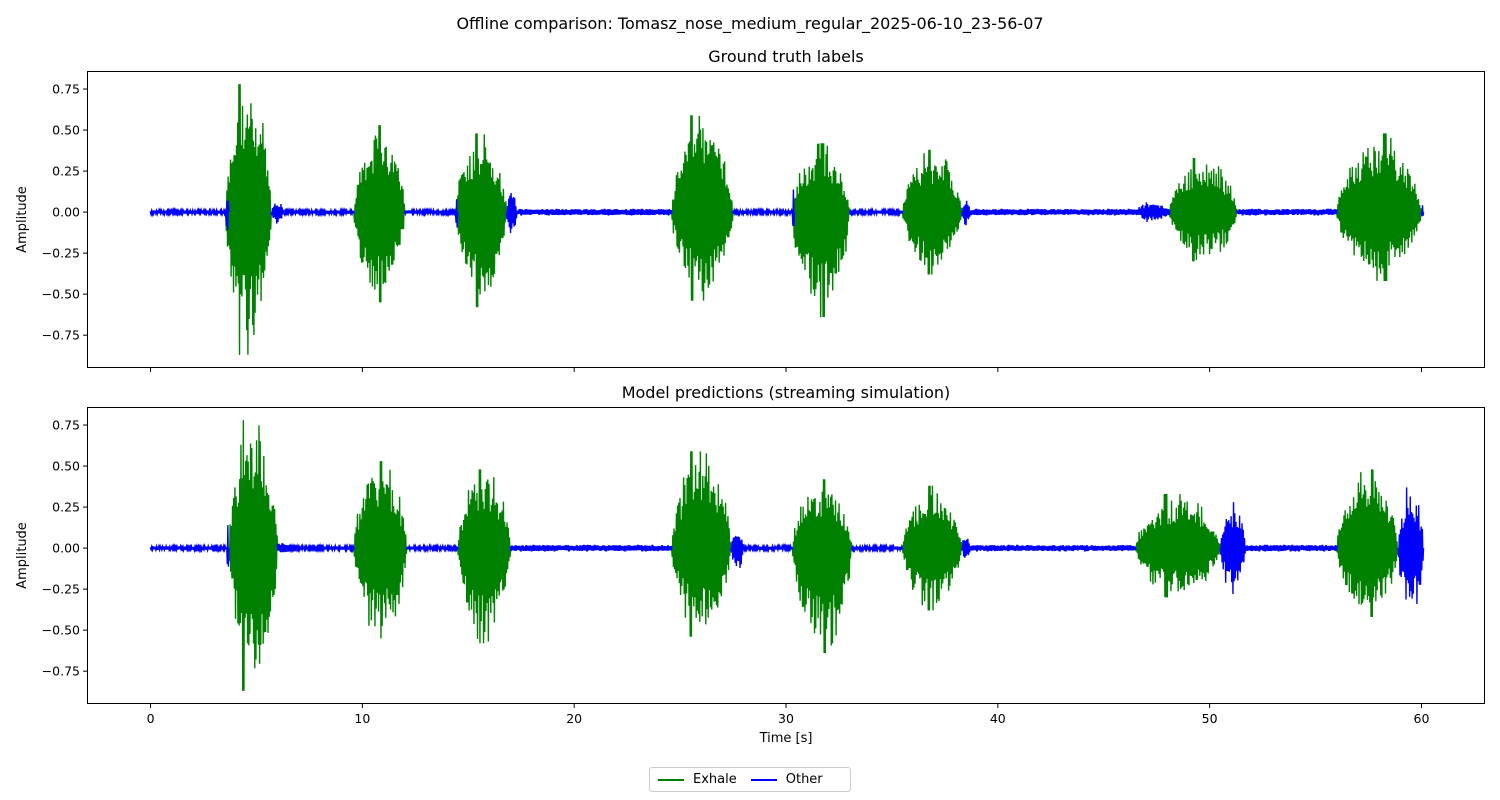 The width and height of the screenshot is (1500, 800). What do you see at coordinates (66, 212) in the screenshot?
I see `ytick-label-1-3: 0.00` at bounding box center [66, 212].